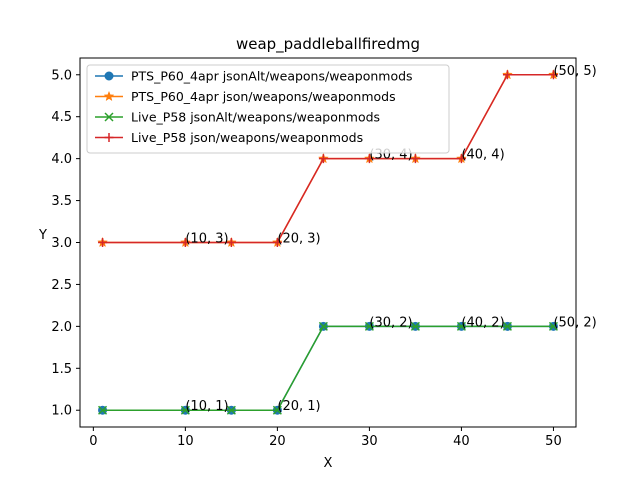 This screenshot has width=640, height=480. Describe the element at coordinates (61, 201) in the screenshot. I see `y-tick-label: 3.5` at that location.